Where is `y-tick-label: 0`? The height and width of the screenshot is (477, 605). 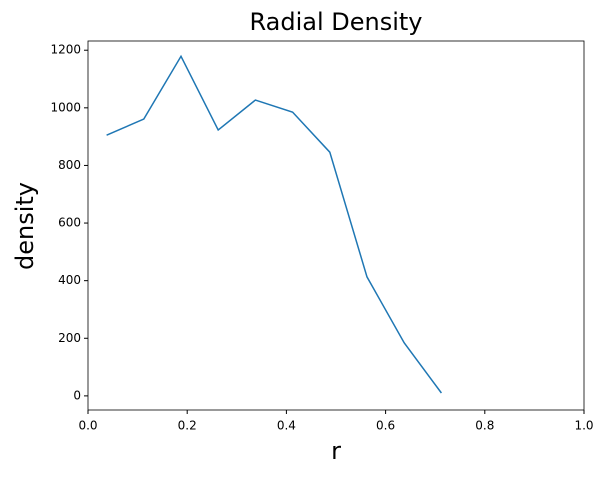 y-tick-label: 0 is located at coordinates (77, 395).